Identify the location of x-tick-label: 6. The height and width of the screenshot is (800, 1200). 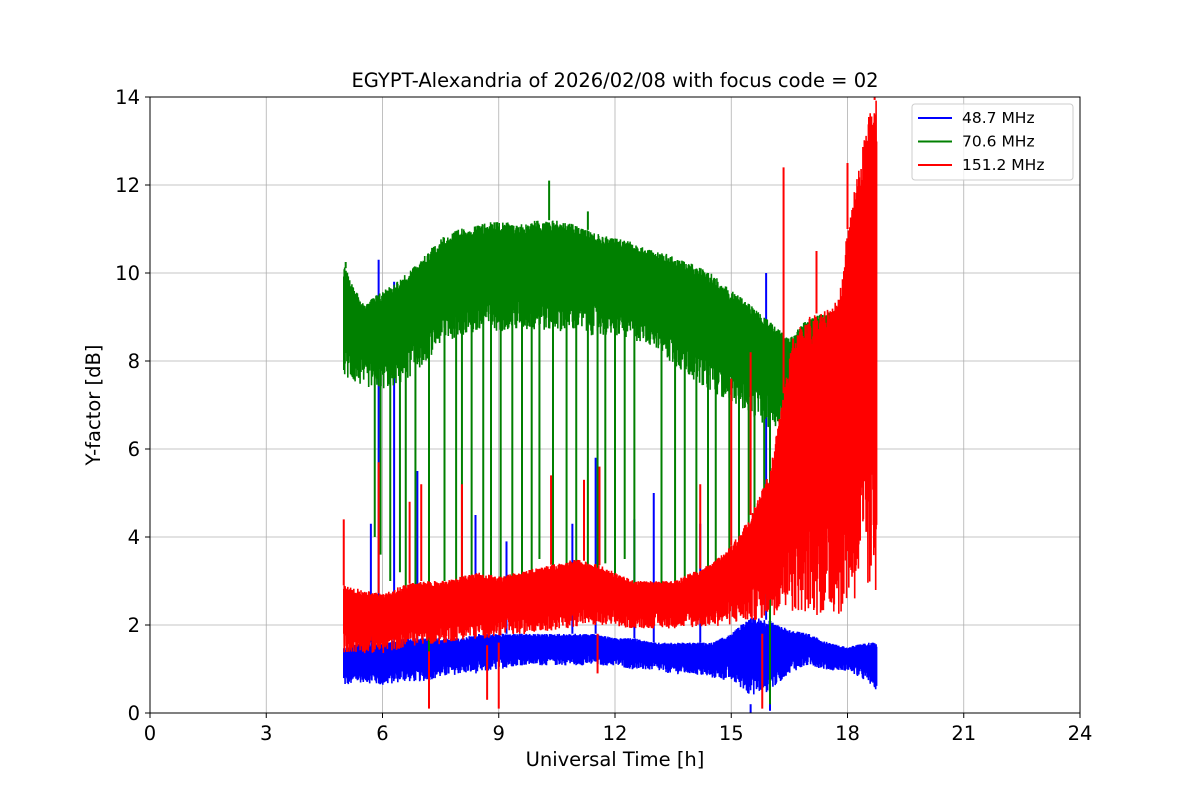
(382, 733).